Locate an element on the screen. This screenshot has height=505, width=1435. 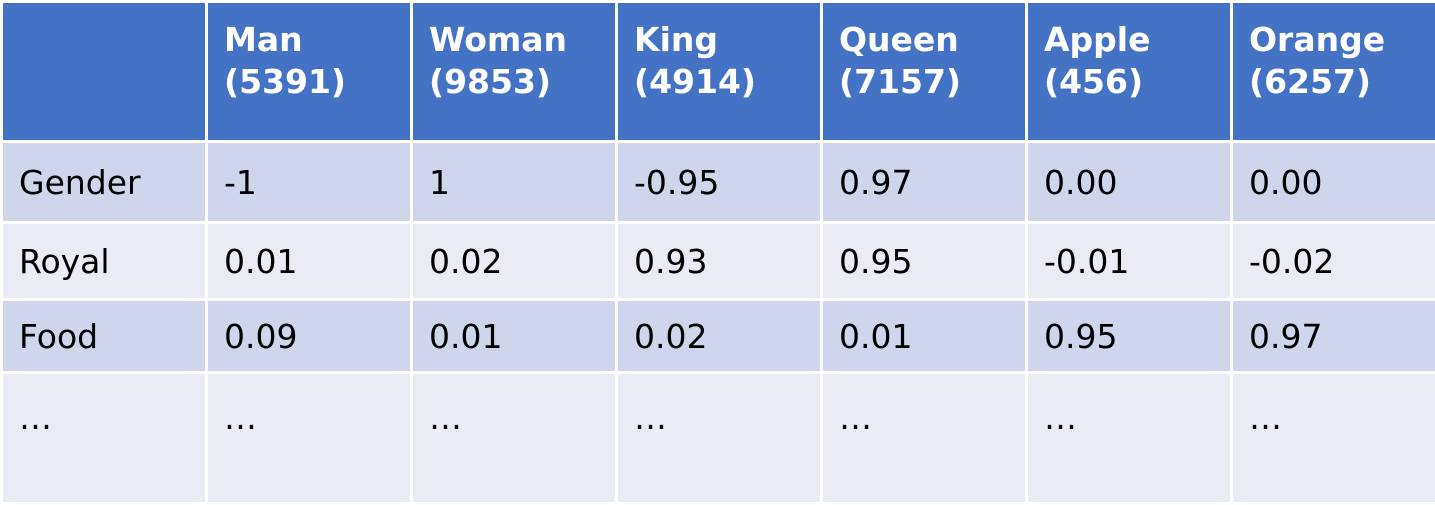
header-corner-cell is located at coordinates (104, 72).